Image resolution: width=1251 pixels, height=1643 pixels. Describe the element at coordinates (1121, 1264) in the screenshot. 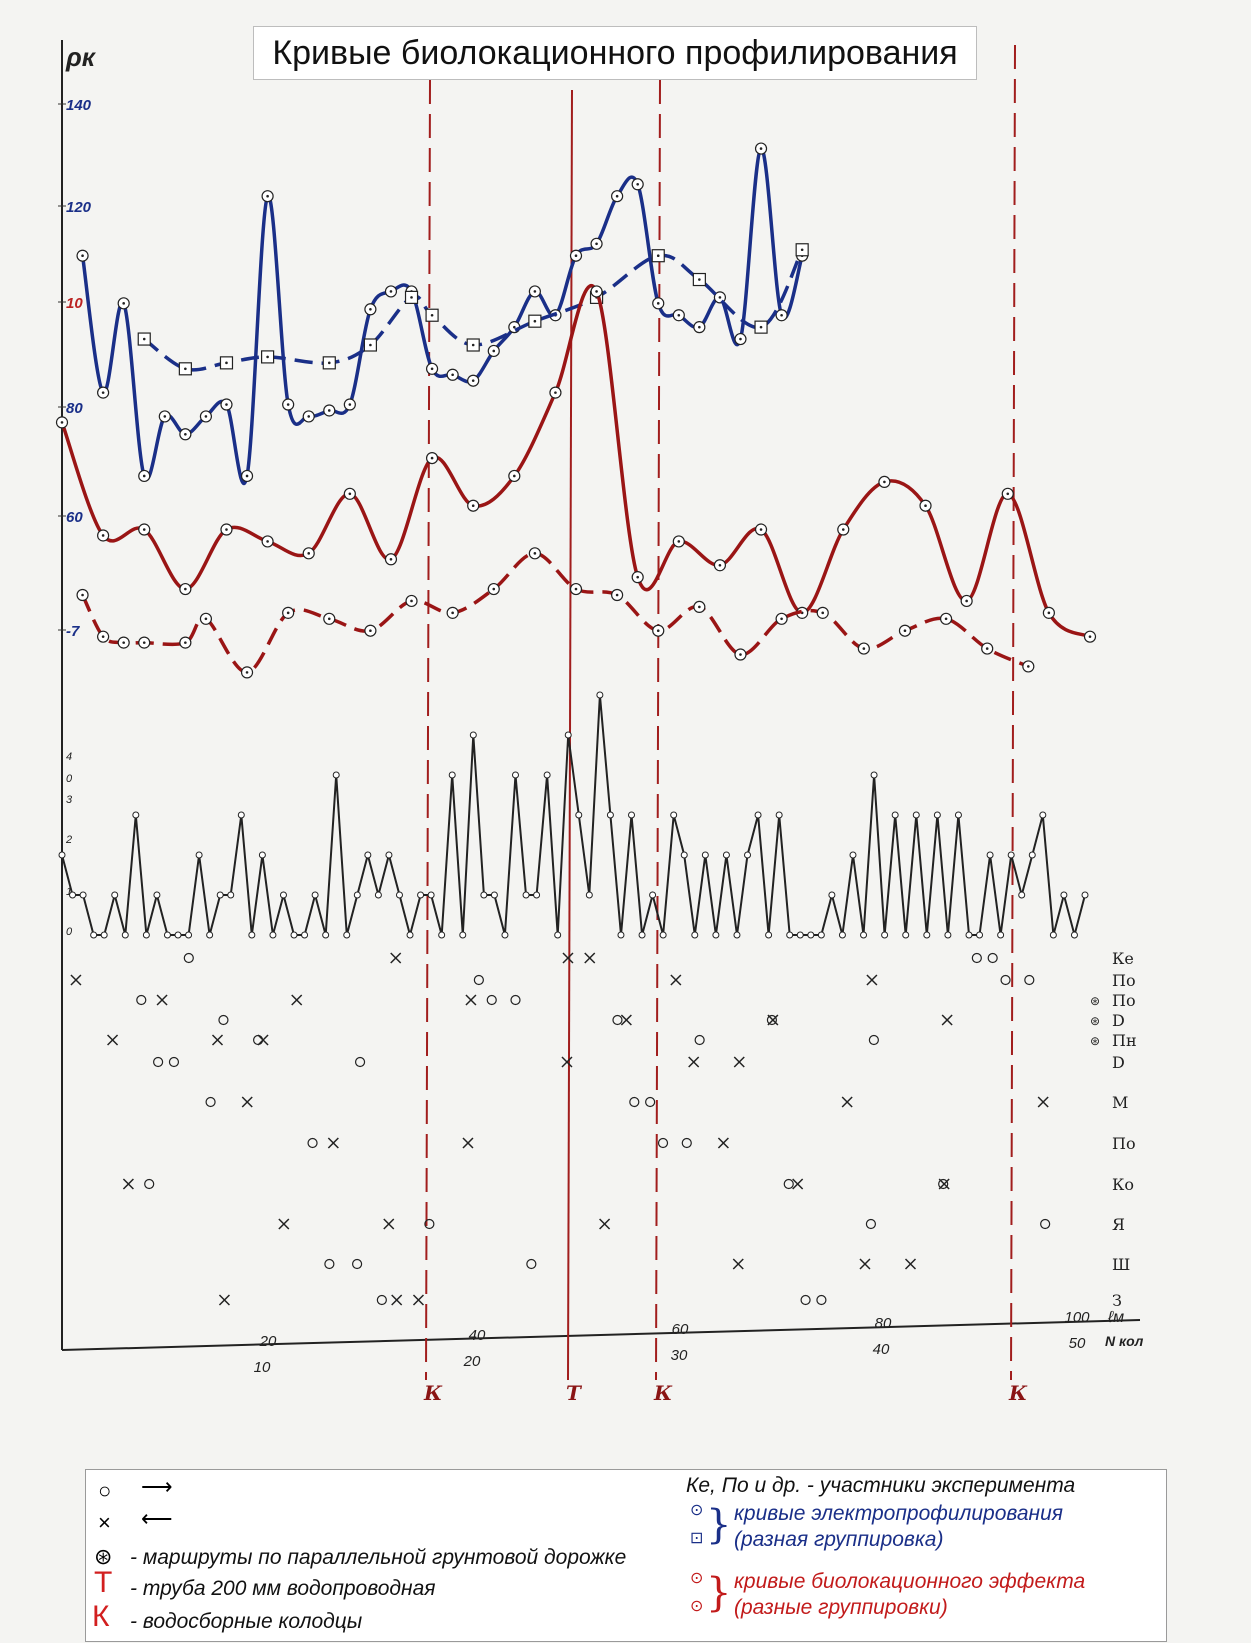

I see `participant-label: Ш` at that location.